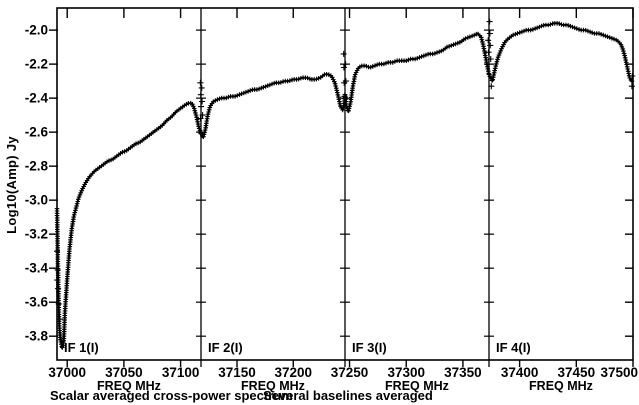  What do you see at coordinates (577, 372) in the screenshot?
I see `x-tick-label: 37450` at bounding box center [577, 372].